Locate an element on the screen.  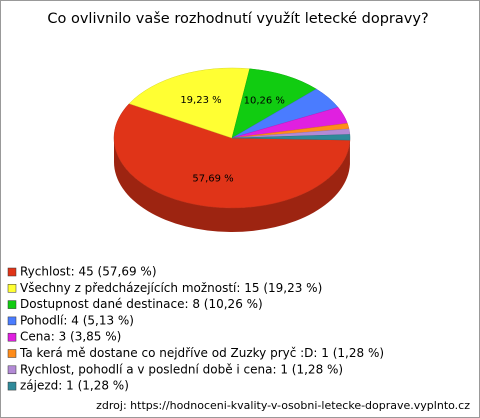
legend-label: Rychlost: 45 (57,69 %) is located at coordinates (88, 272).